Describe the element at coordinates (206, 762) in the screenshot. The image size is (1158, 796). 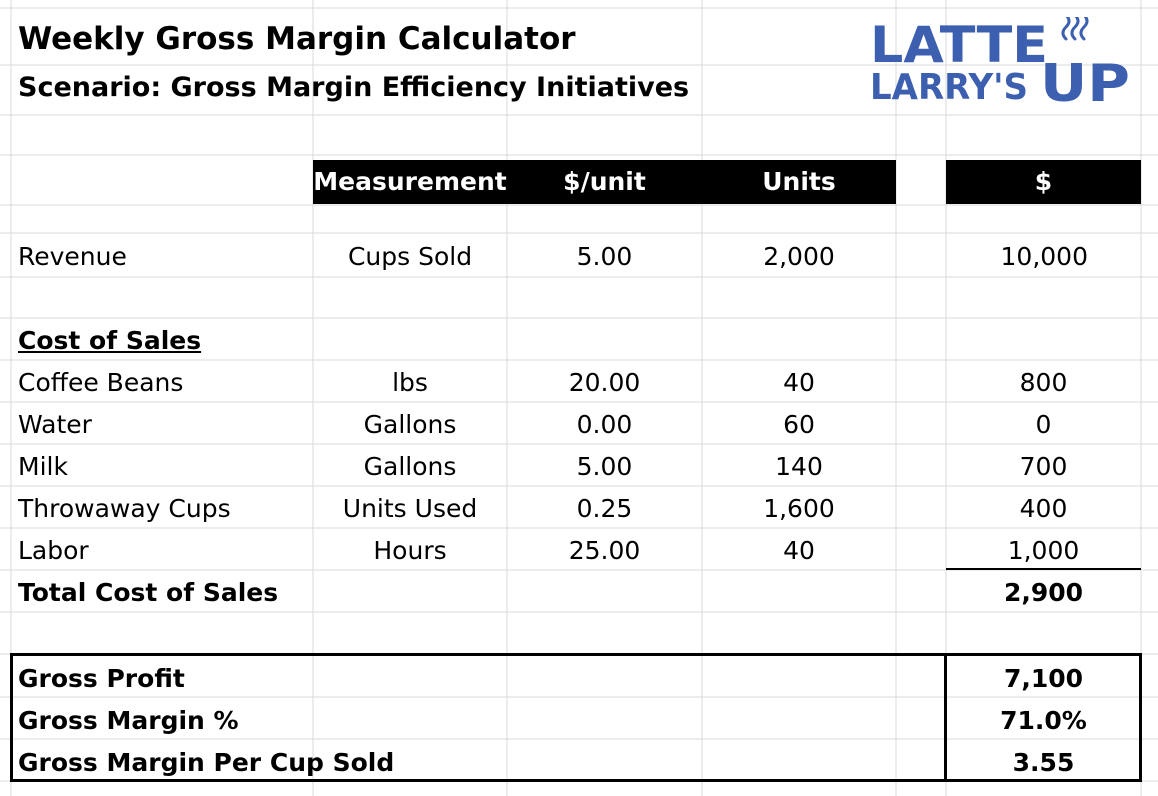
I see `gross-margin-per-cup-label: Gross Margin Per Cup Sold` at that location.